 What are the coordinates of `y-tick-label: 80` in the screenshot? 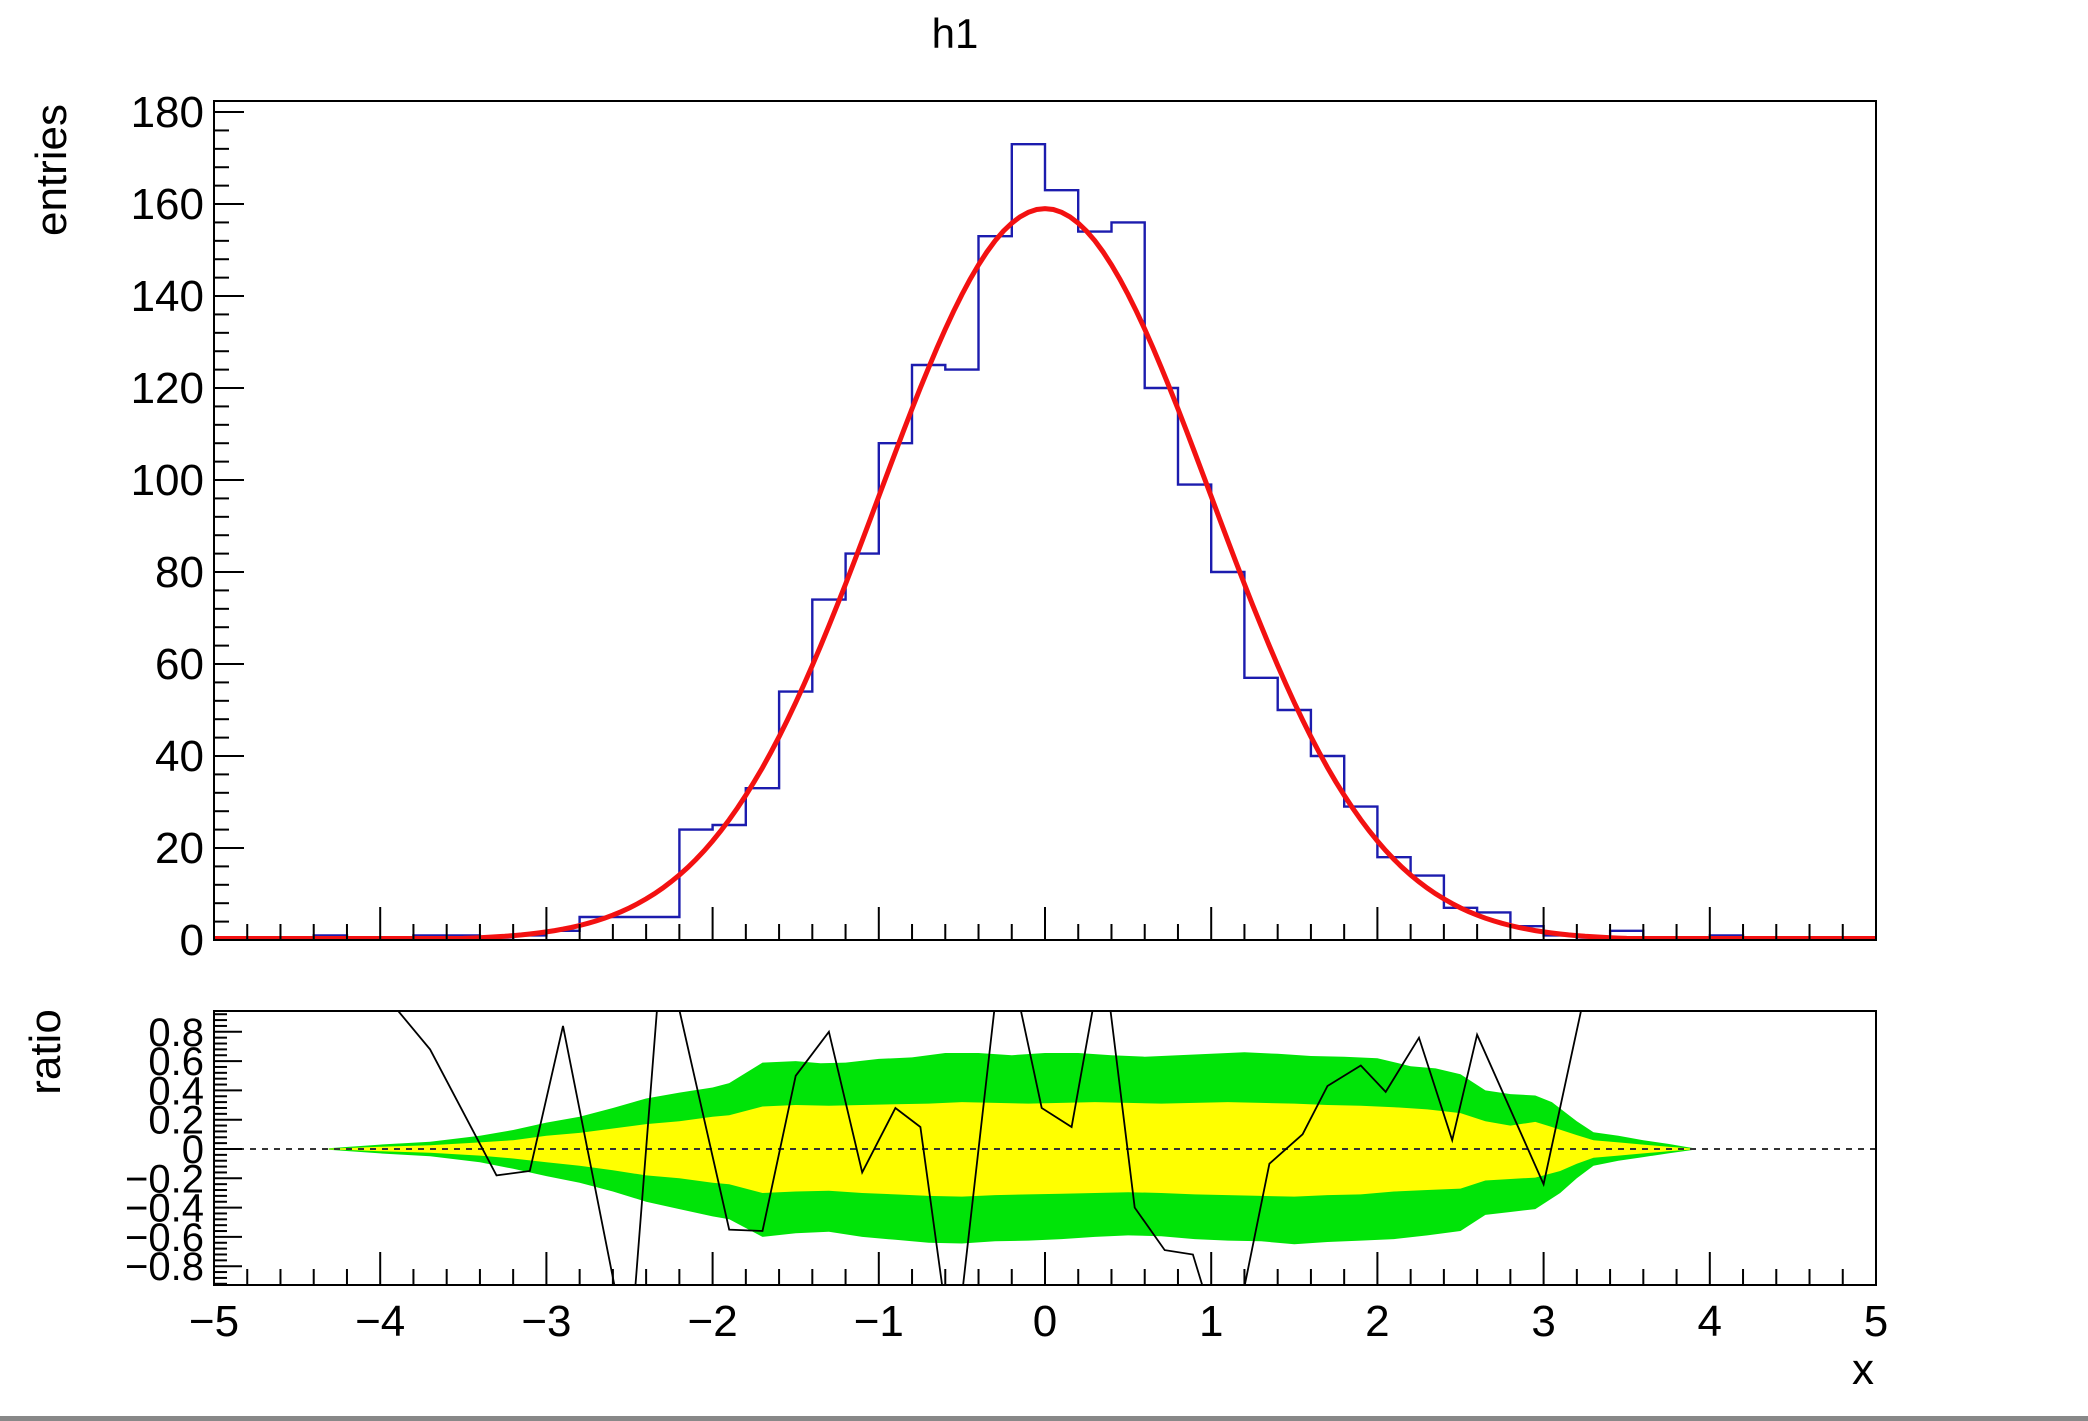 It's located at (179, 572).